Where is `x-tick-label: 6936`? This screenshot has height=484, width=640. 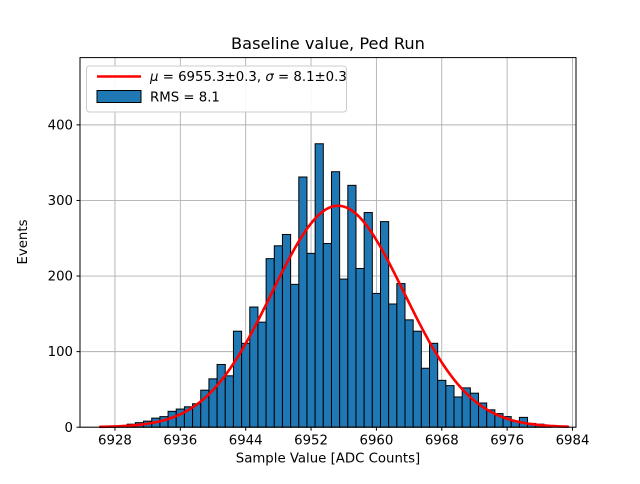
x-tick-label: 6936 is located at coordinates (180, 441).